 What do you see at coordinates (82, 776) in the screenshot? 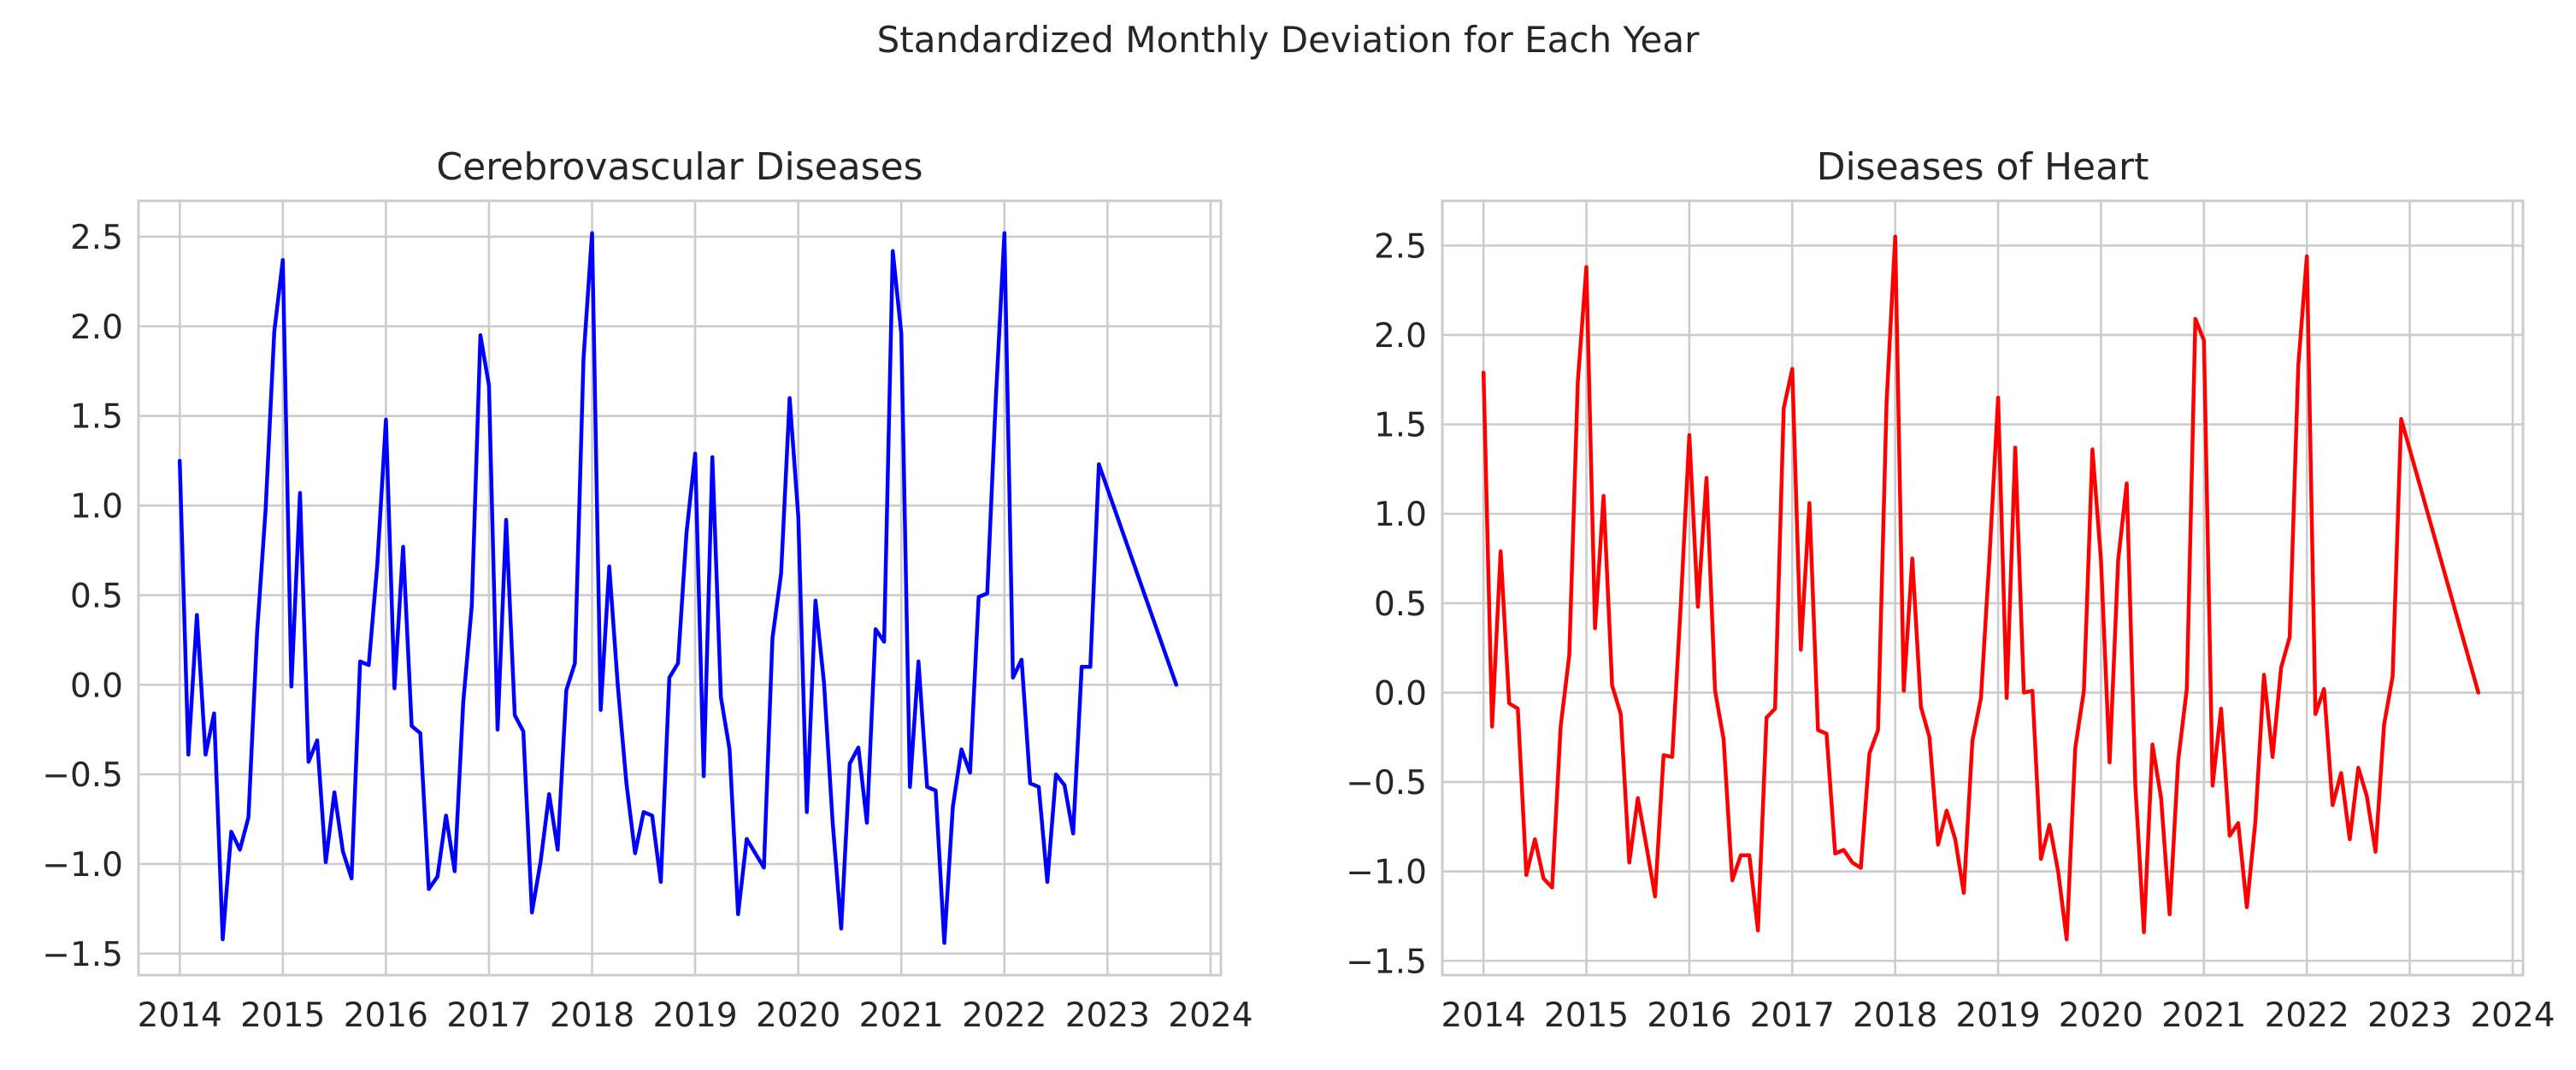
I see `y-tick-label: −0.5` at bounding box center [82, 776].